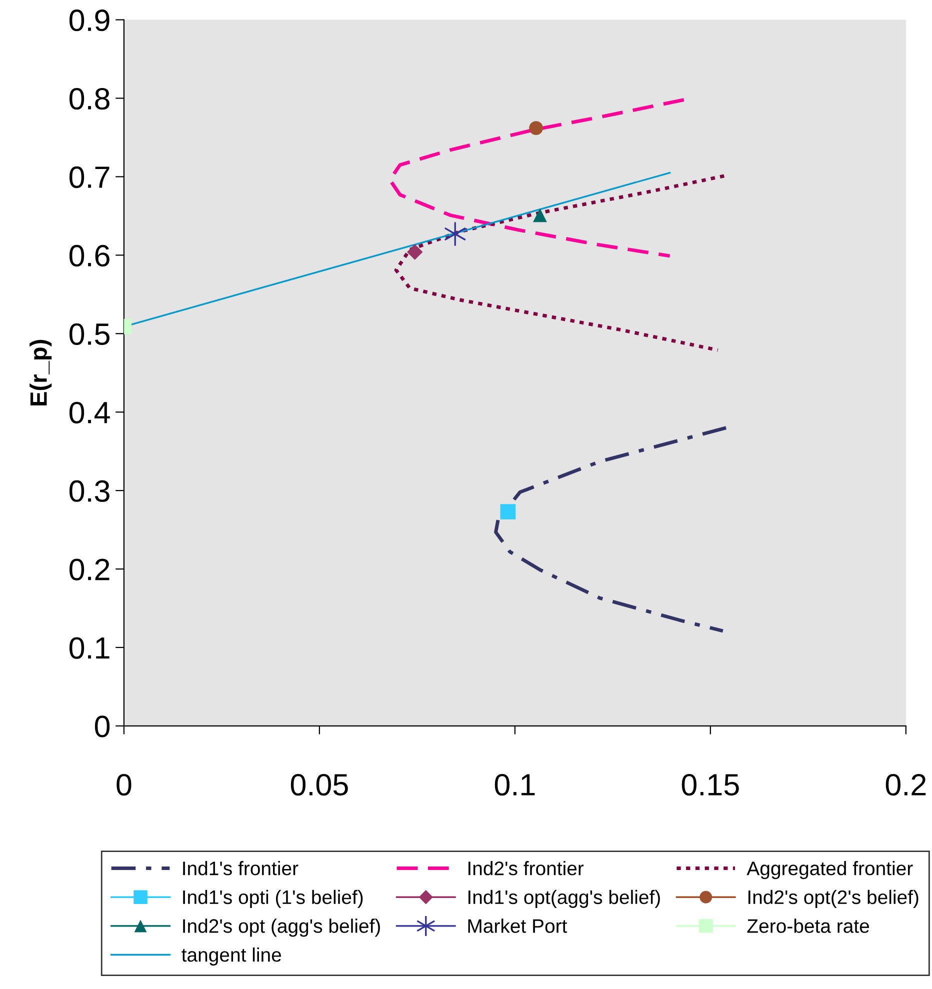  Describe the element at coordinates (102, 727) in the screenshot. I see `y-tick-label: 0` at that location.